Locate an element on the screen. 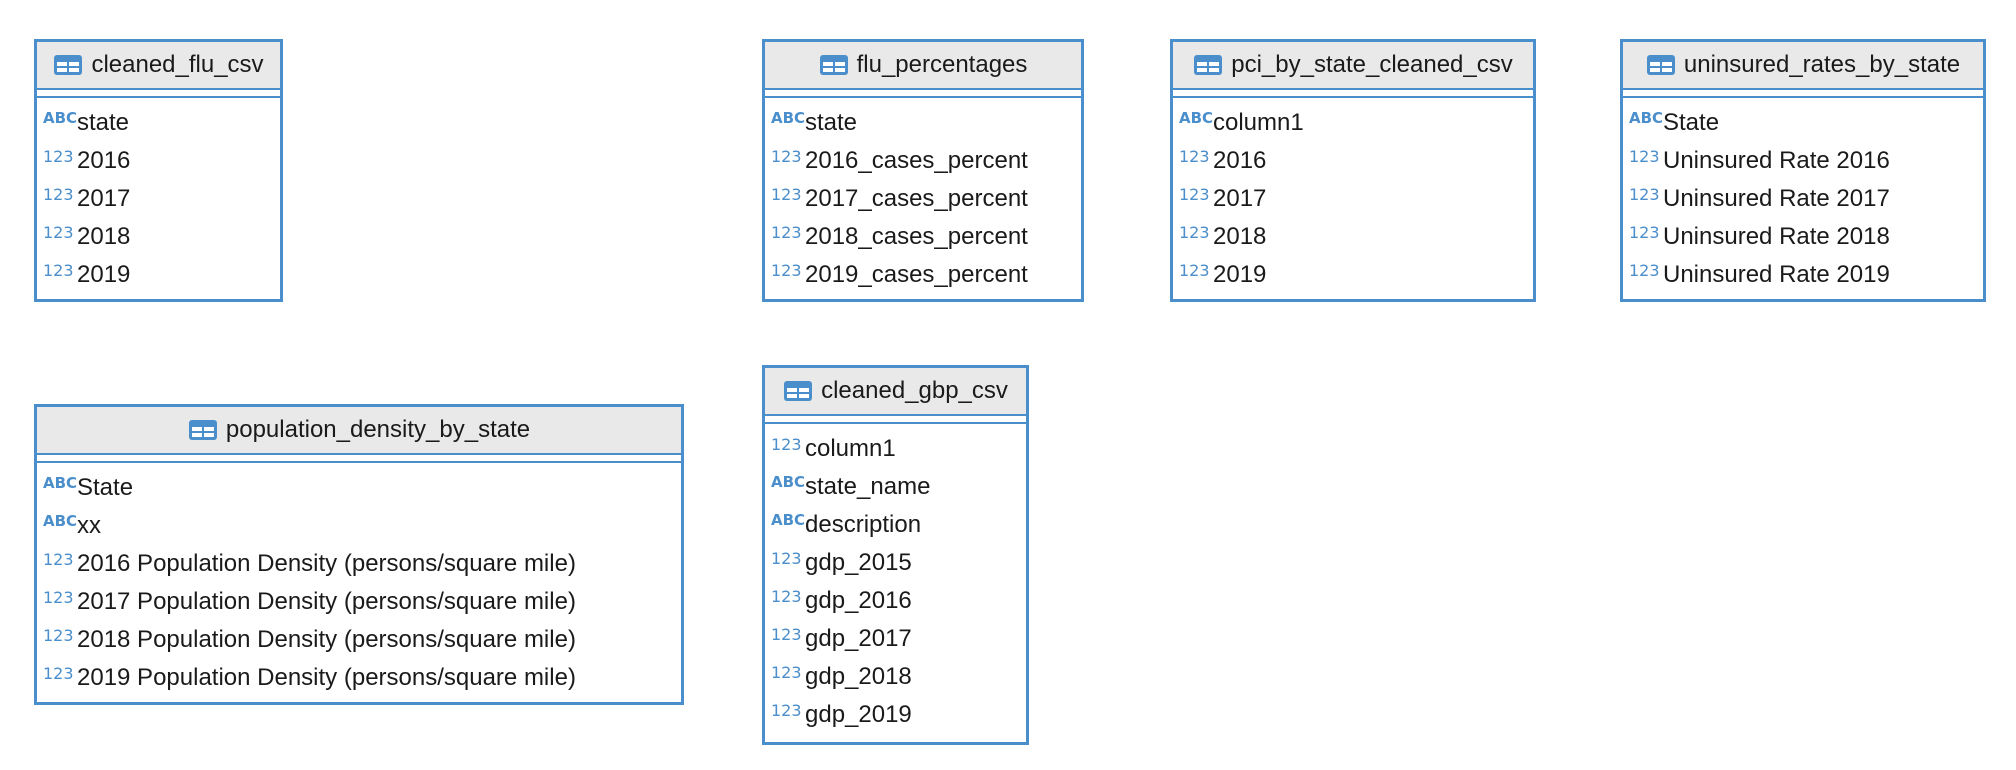 The height and width of the screenshot is (770, 2016). column-row: ABC description is located at coordinates (895, 525).